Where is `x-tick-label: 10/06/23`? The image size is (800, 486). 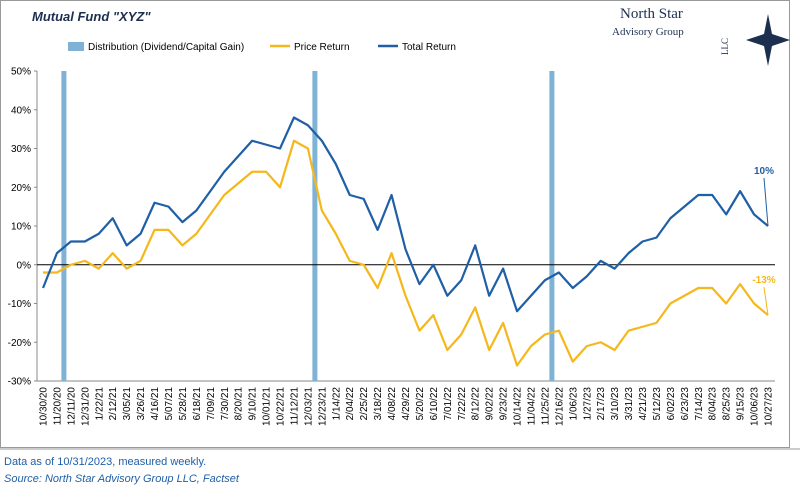 x-tick-label: 10/06/23 is located at coordinates (755, 406).